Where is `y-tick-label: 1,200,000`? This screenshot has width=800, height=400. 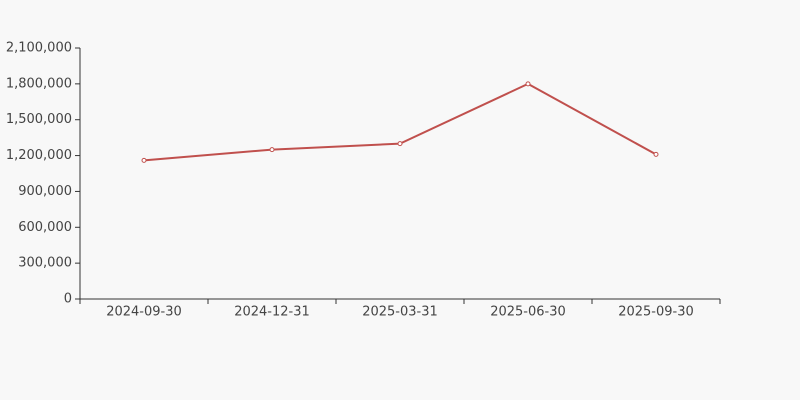 y-tick-label: 1,200,000 is located at coordinates (39, 155).